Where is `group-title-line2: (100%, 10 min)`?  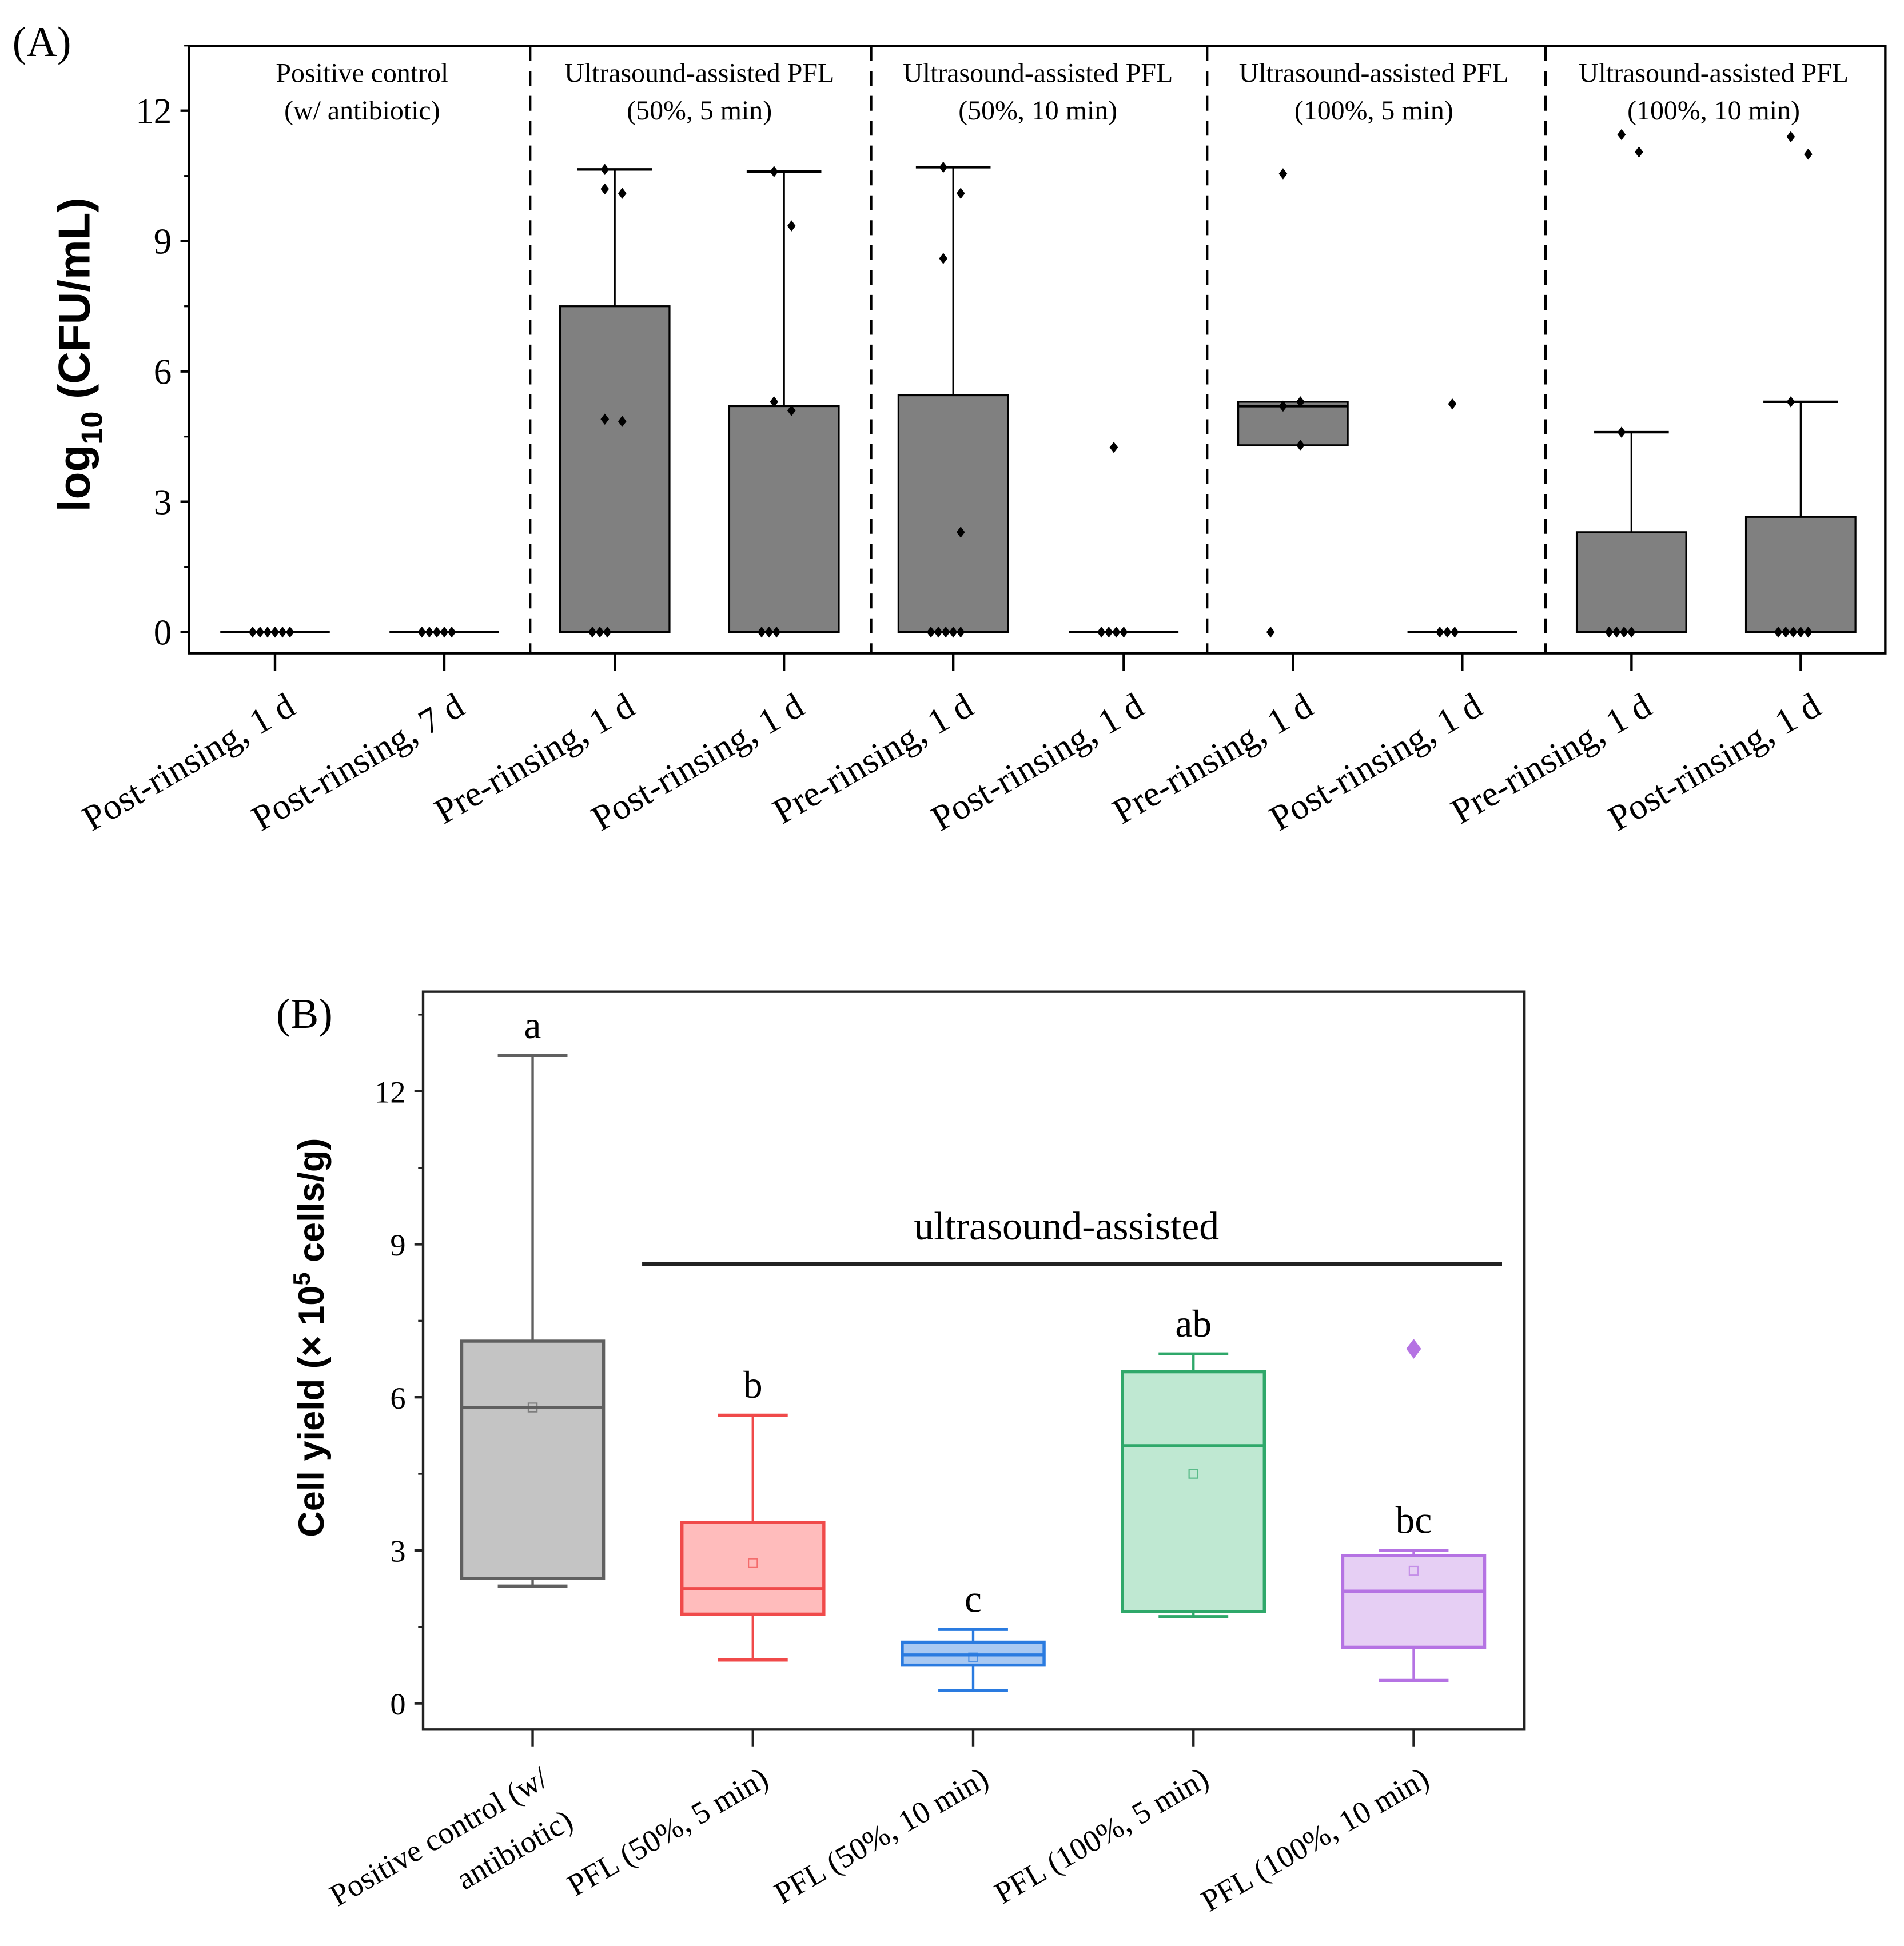
group-title-line2: (100%, 10 min) is located at coordinates (1713, 111).